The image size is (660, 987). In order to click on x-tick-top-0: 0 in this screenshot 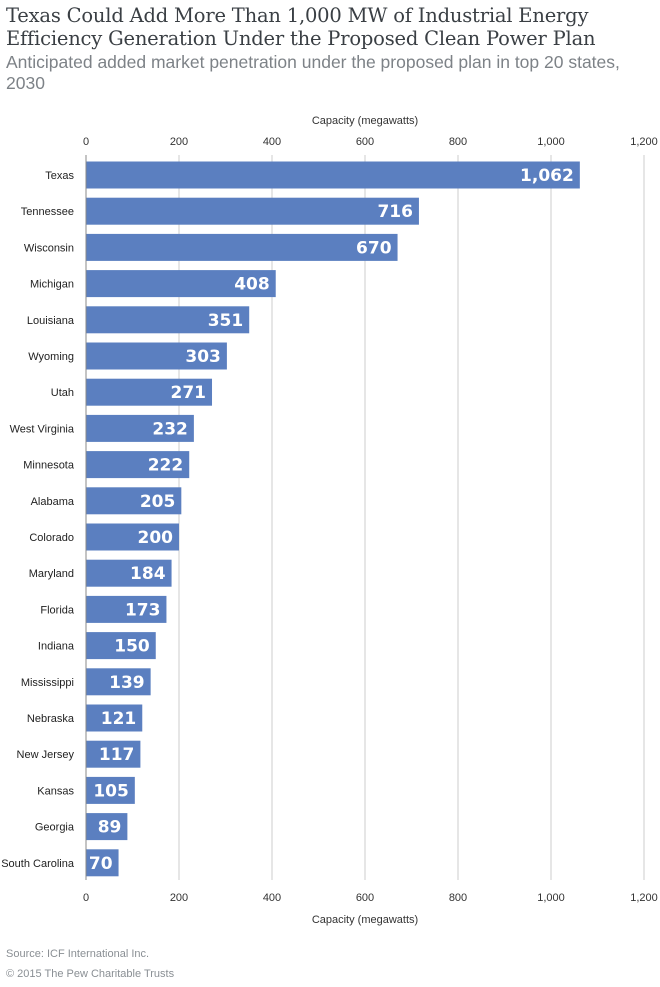, I will do `click(86, 142)`.